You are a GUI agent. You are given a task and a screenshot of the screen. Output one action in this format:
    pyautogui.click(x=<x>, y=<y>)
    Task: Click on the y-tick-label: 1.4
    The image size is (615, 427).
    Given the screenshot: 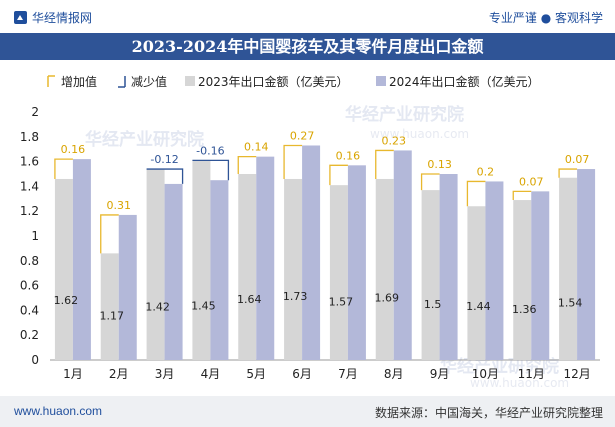 What is the action you would take?
    pyautogui.click(x=29, y=186)
    